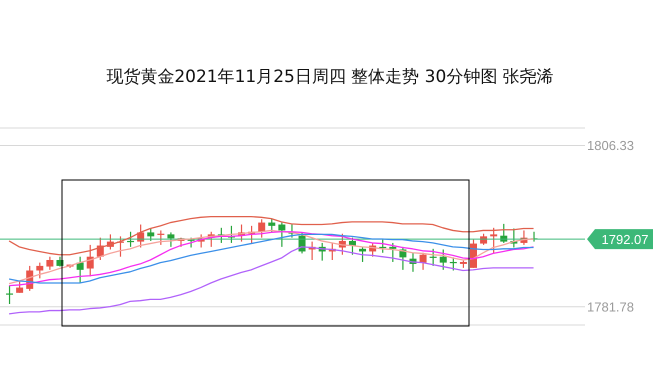 This screenshot has width=656, height=389. Describe the element at coordinates (610, 306) in the screenshot. I see `y-tick-label: 1781.78` at that location.